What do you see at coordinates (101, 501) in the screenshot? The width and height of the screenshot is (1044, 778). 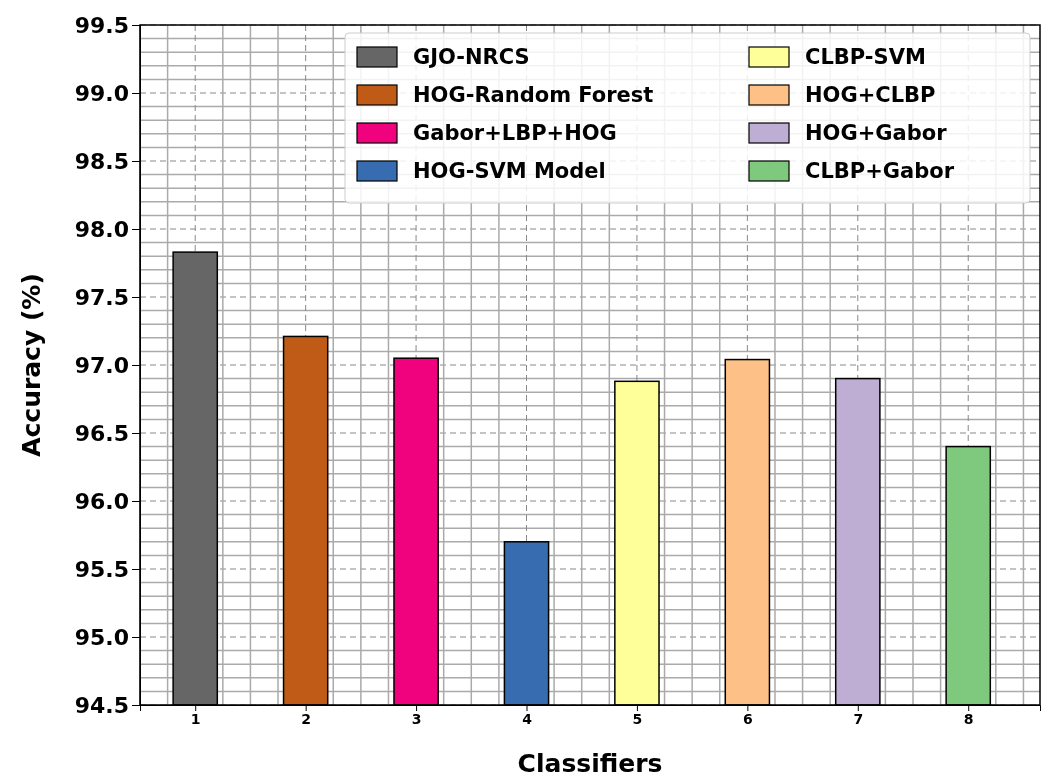 I see `y-tick-label: 96.0` at bounding box center [101, 501].